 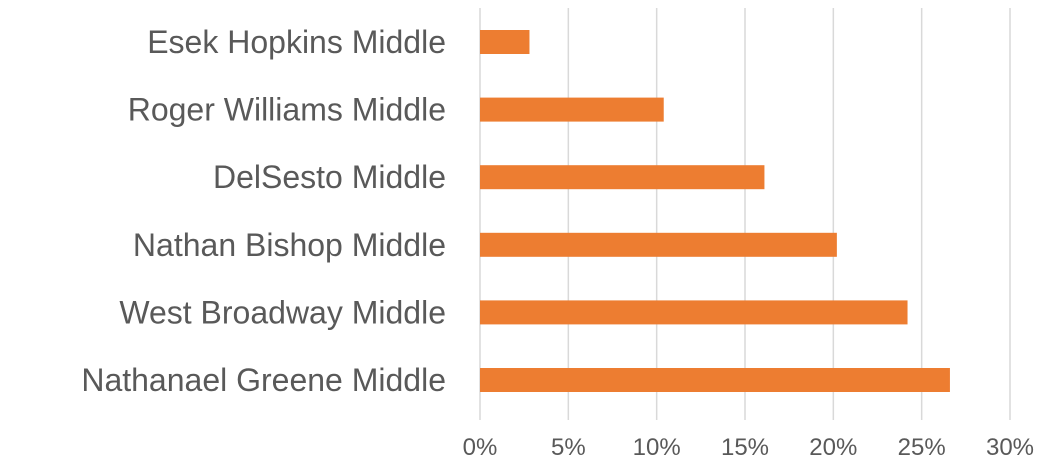 I want to click on bar-roger-williams-middle, so click(x=572, y=109).